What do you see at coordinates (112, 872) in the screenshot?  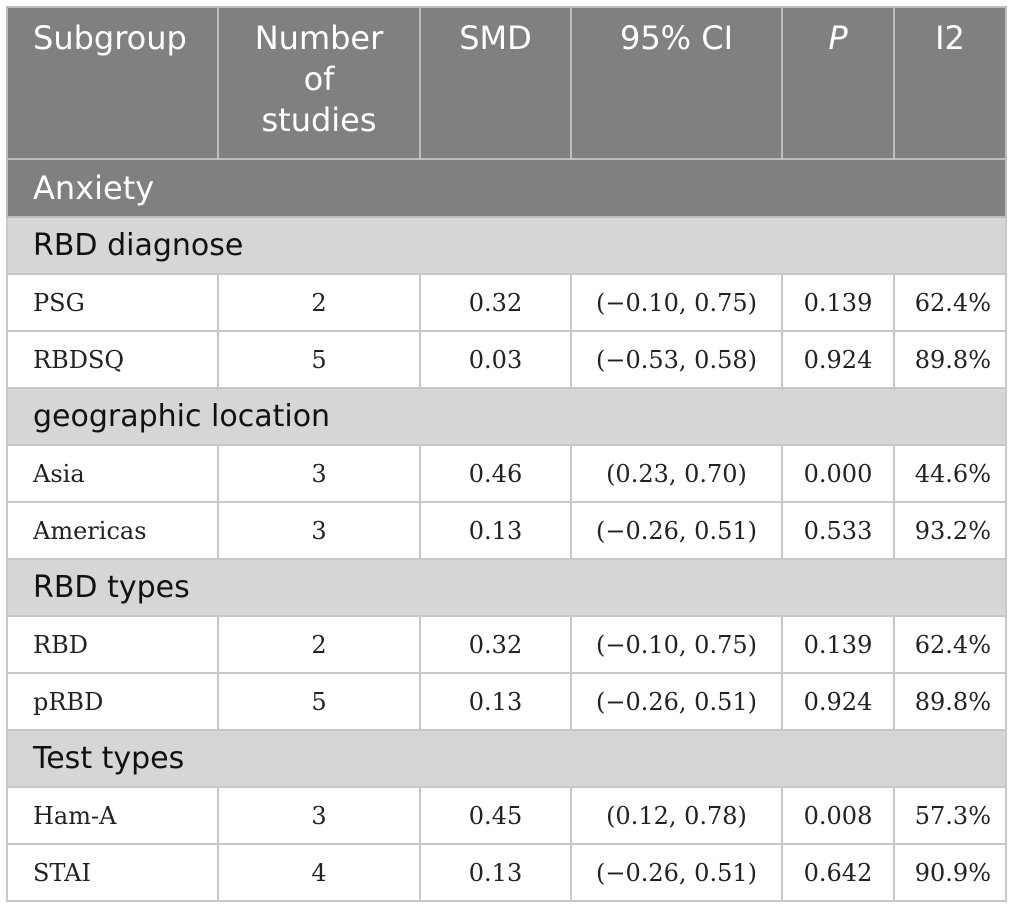 I see `cell-subgroup: STAI` at bounding box center [112, 872].